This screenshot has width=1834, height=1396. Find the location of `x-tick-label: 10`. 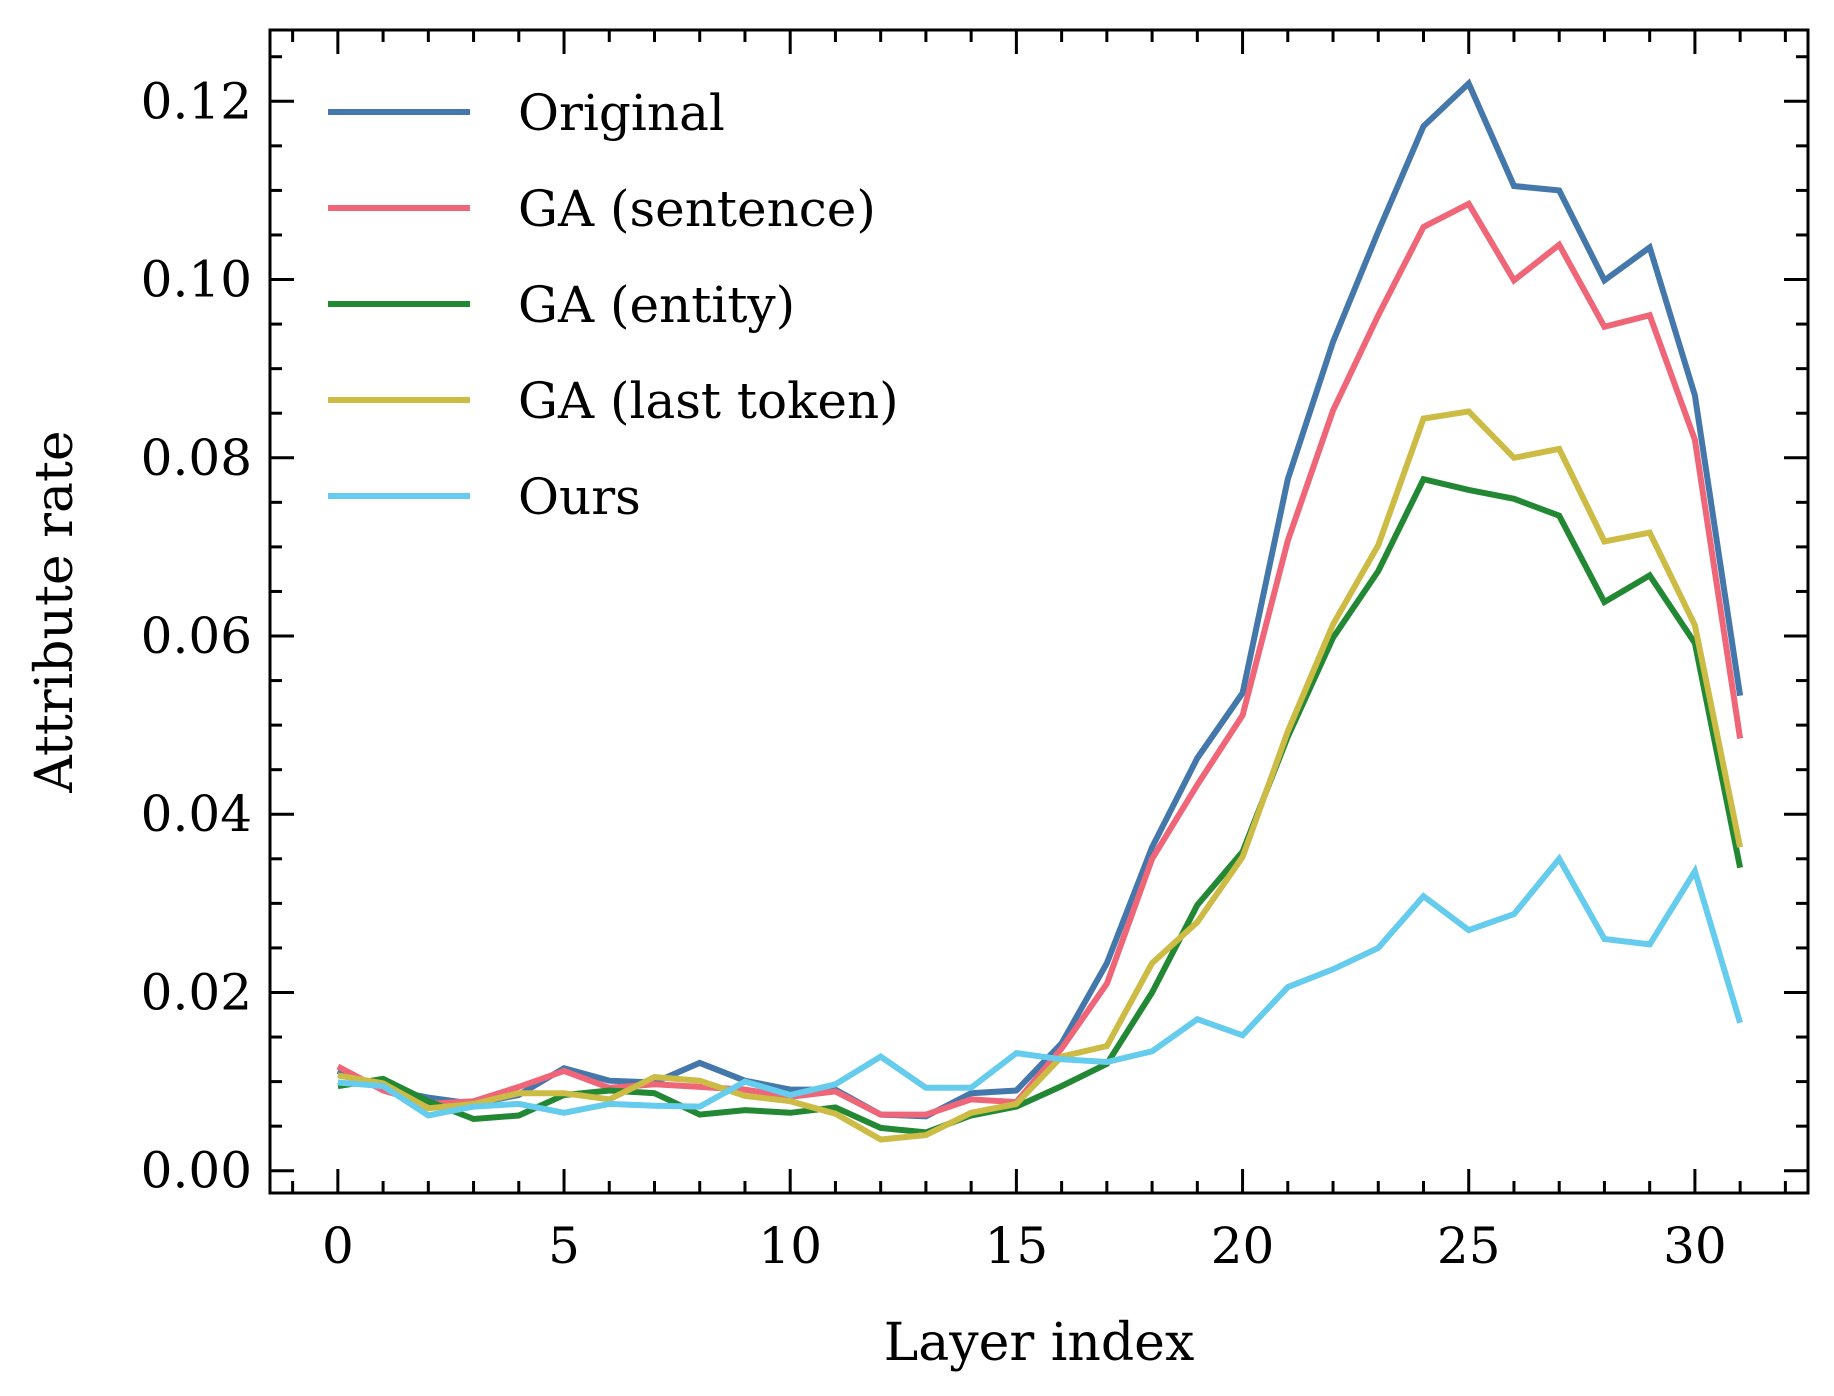

x-tick-label: 10 is located at coordinates (790, 1246).